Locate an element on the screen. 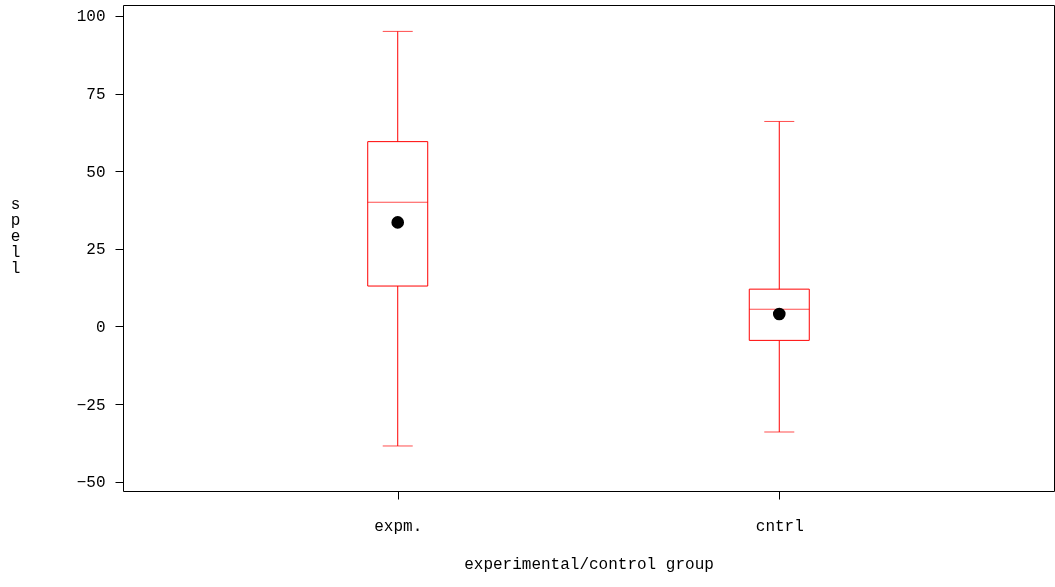  y-tick-label: 0 is located at coordinates (100, 327).